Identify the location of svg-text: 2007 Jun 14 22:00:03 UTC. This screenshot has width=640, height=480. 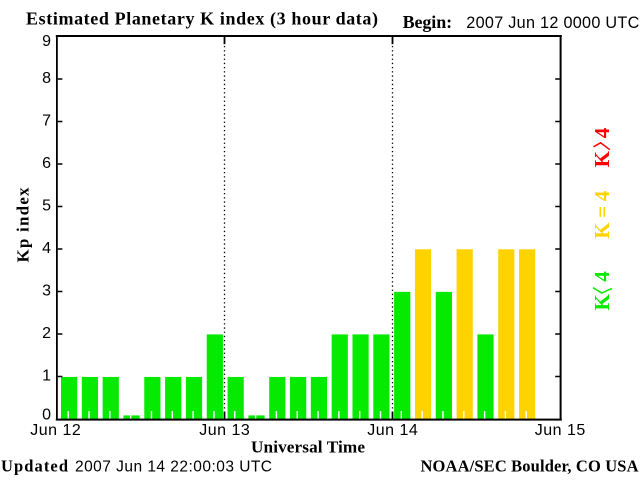
(173, 467).